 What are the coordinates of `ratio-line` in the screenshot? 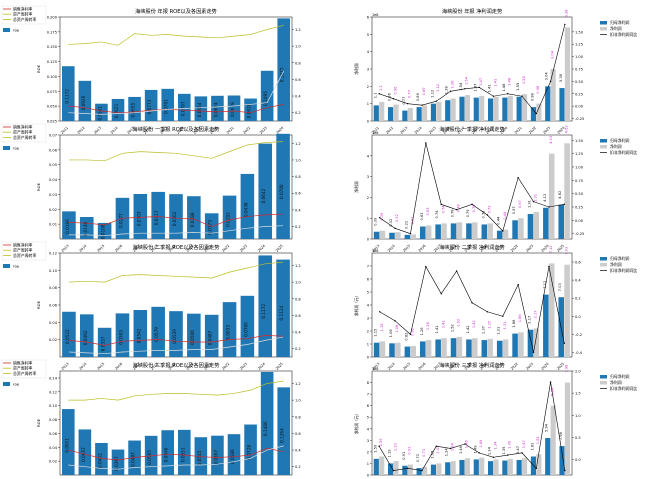 It's located at (176, 390).